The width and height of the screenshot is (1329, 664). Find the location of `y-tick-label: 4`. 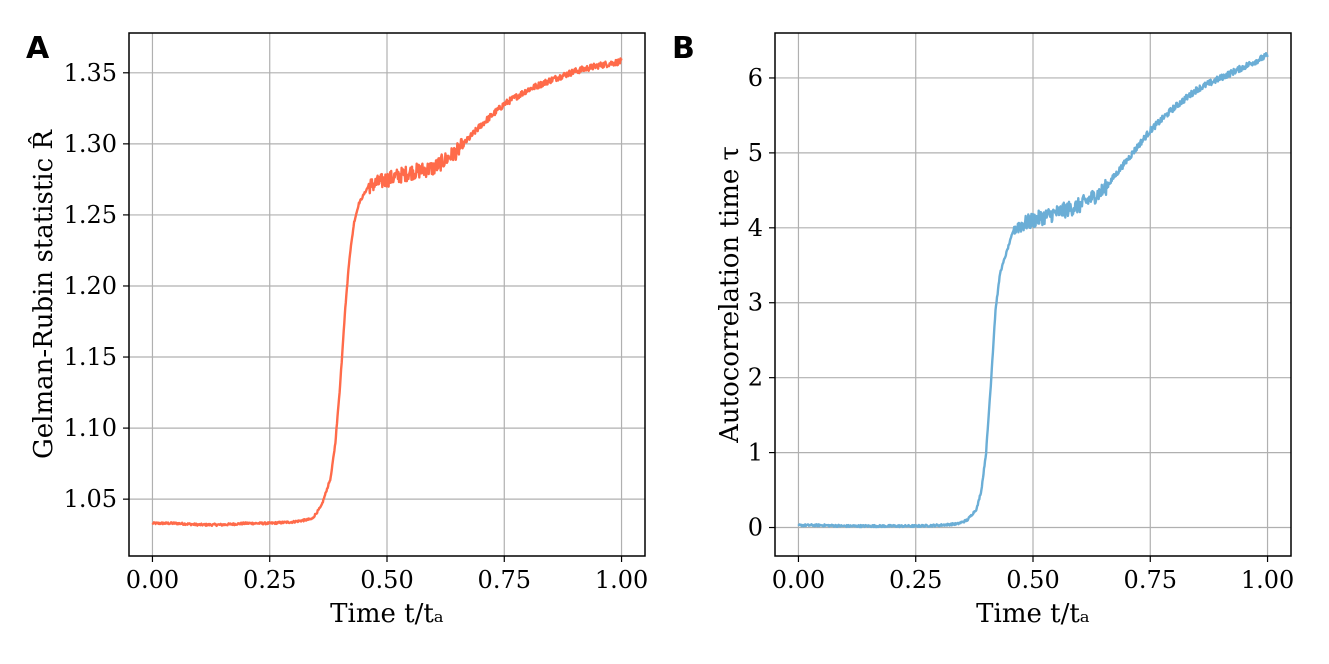

y-tick-label: 4 is located at coordinates (755, 228).